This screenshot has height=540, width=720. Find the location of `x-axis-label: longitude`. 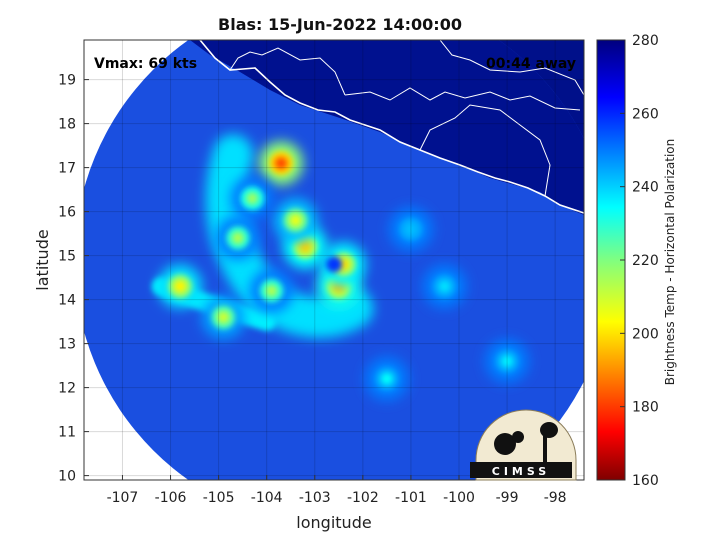

x-axis-label: longitude is located at coordinates (333, 522).